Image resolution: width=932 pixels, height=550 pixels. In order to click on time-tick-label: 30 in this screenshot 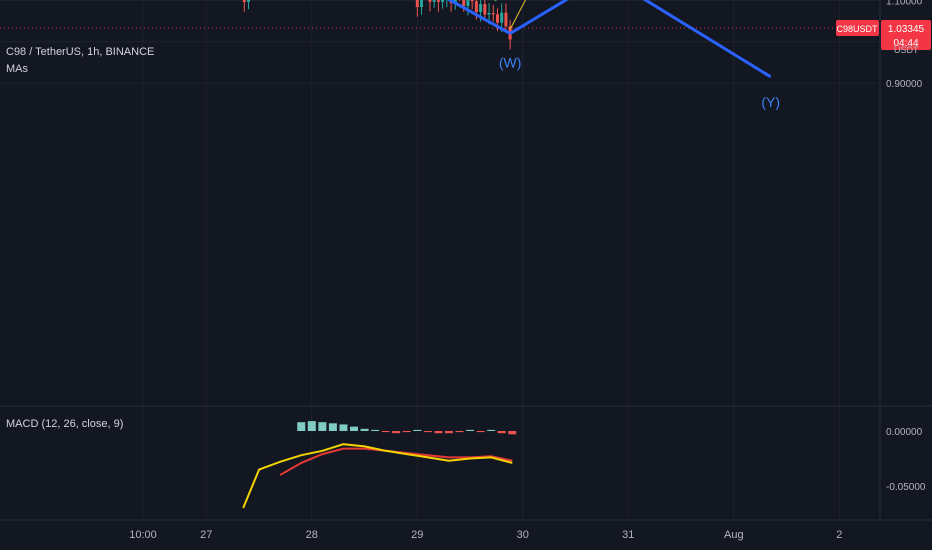, I will do `click(523, 535)`.